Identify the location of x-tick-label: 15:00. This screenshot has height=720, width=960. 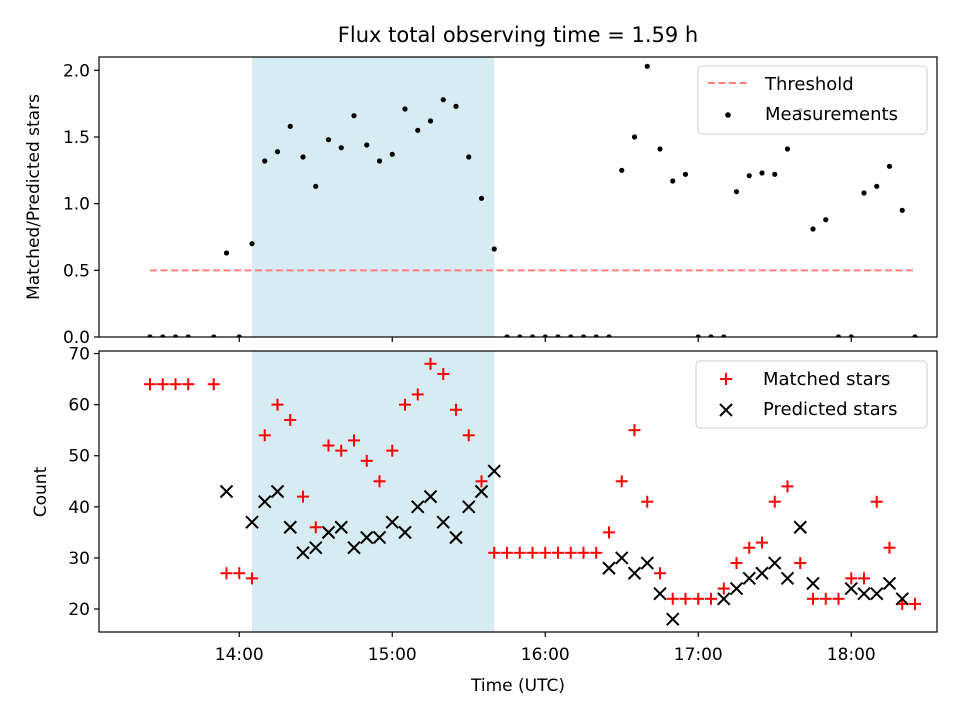
(392, 655).